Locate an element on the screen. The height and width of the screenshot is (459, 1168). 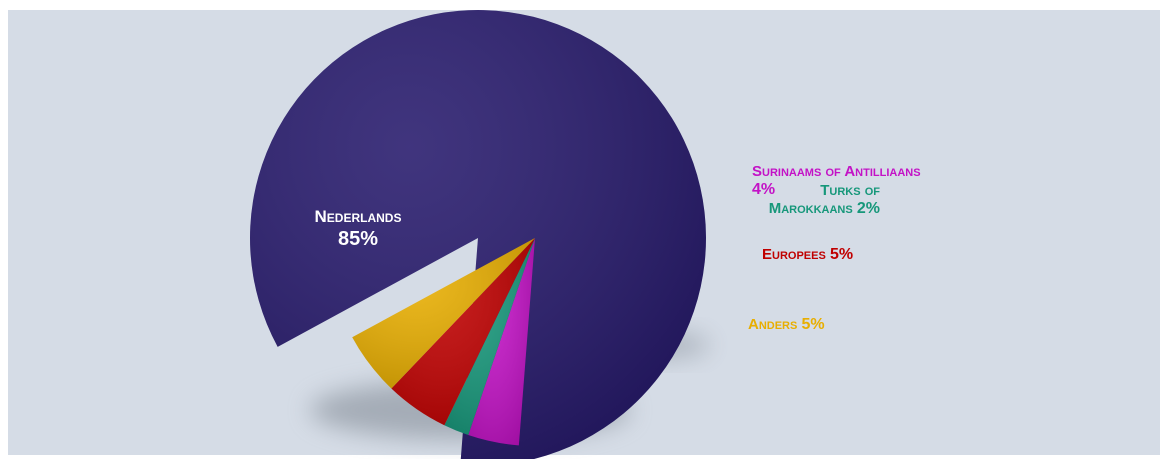
slice-label: Europees 5% is located at coordinates (852, 255).